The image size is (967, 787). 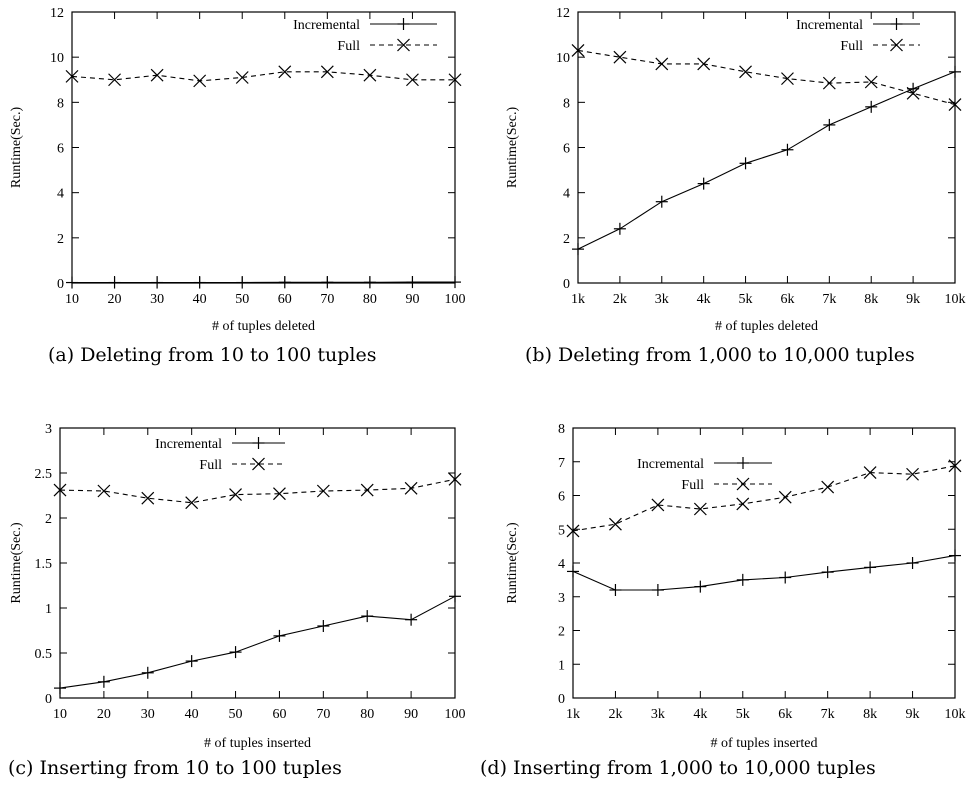 I want to click on x-tick-label: 60, so click(x=285, y=299).